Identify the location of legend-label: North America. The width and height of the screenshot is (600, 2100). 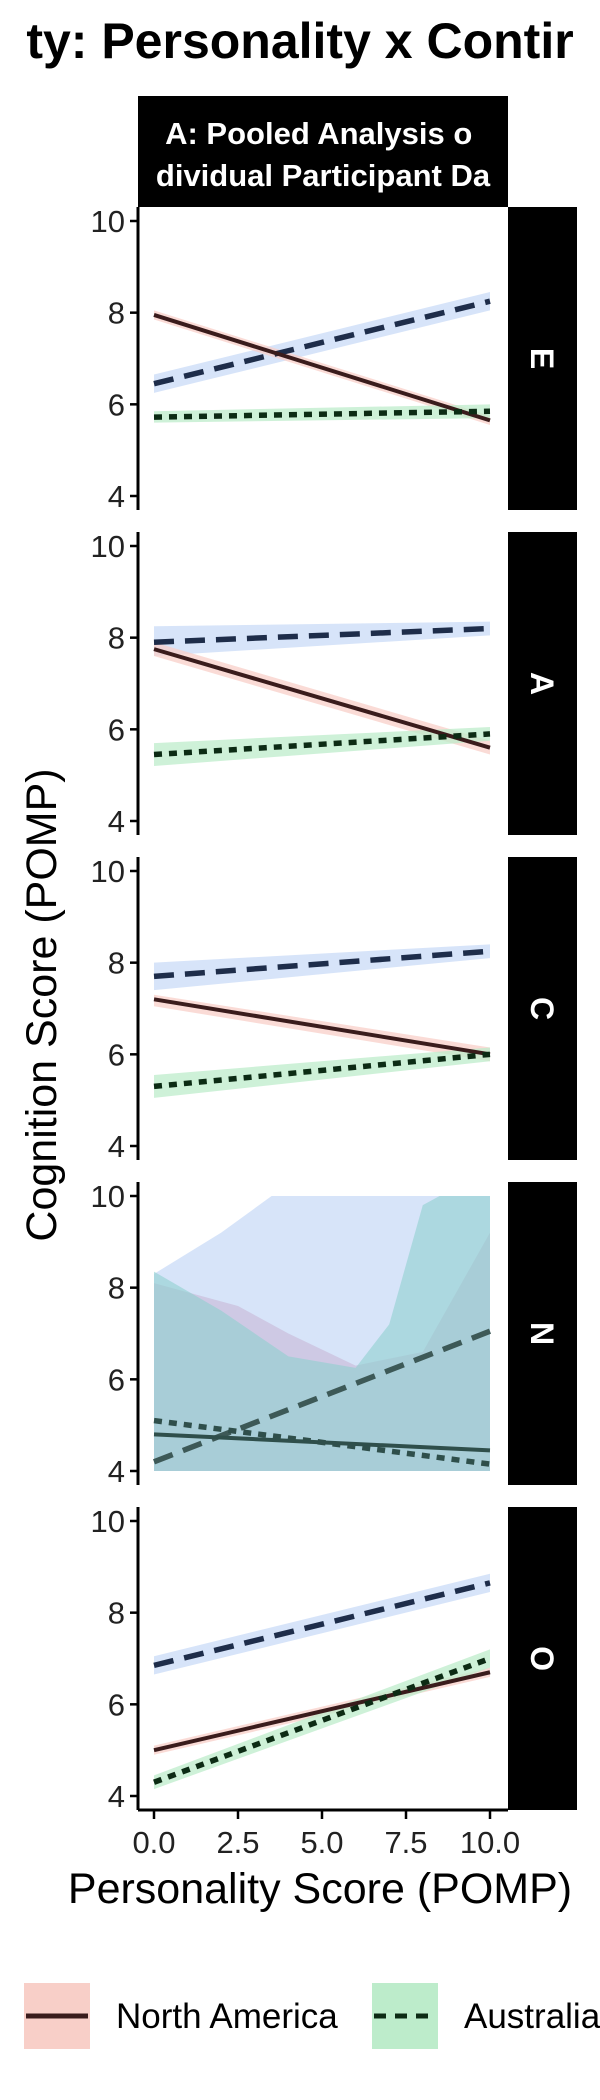
(227, 2016).